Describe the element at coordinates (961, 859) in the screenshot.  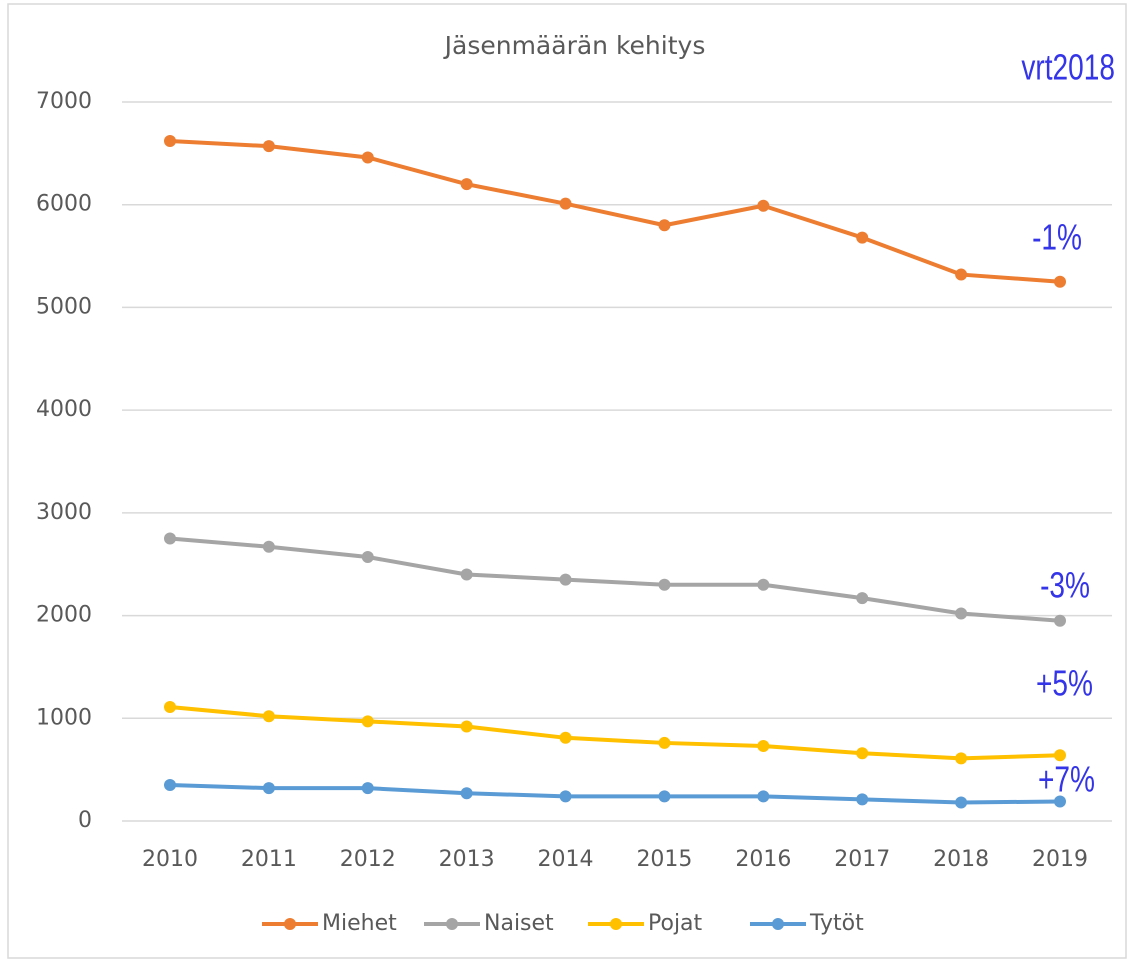
I see `x-tick-label: 2018` at that location.